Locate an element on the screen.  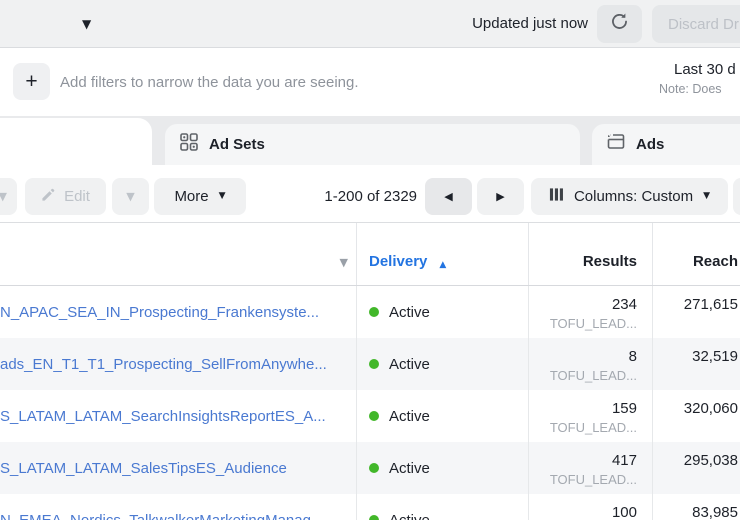
campaign-selector-caret-icon: ▼ is located at coordinates (87, 23).